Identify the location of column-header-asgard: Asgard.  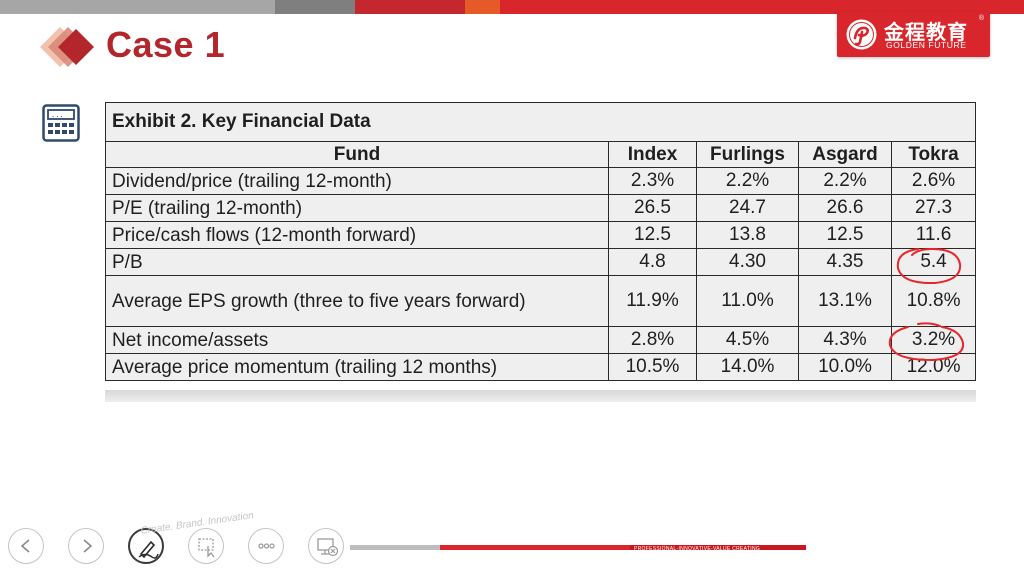
(845, 154).